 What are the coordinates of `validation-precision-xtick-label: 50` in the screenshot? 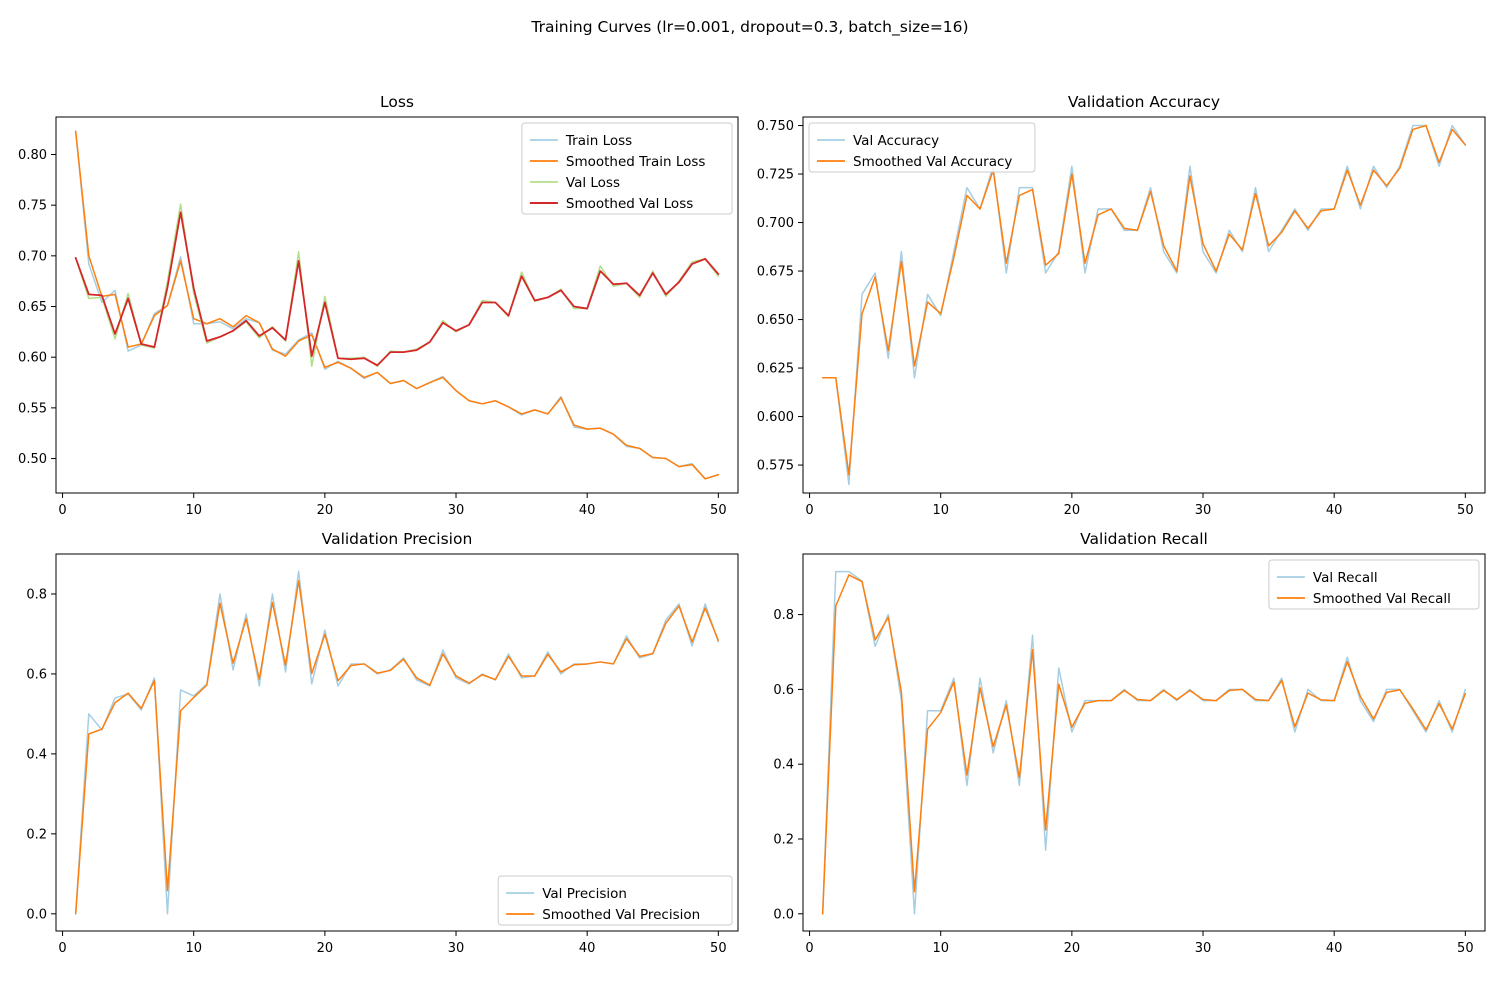 It's located at (718, 948).